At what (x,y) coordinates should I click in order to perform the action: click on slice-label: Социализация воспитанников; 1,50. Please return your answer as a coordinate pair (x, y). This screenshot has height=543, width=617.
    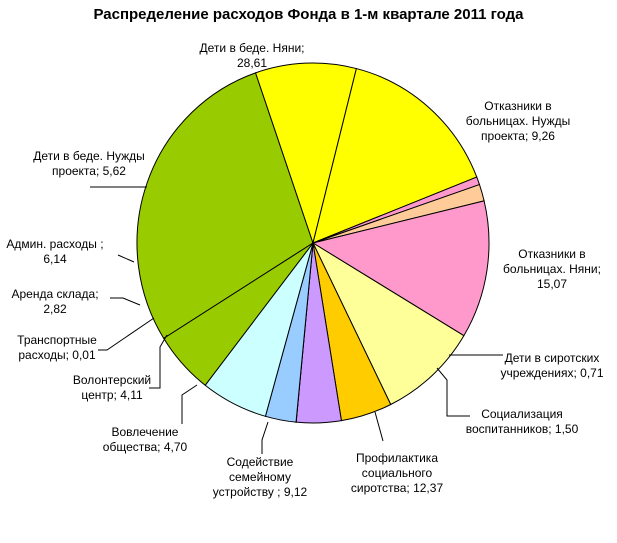
    Looking at the image, I should click on (522, 421).